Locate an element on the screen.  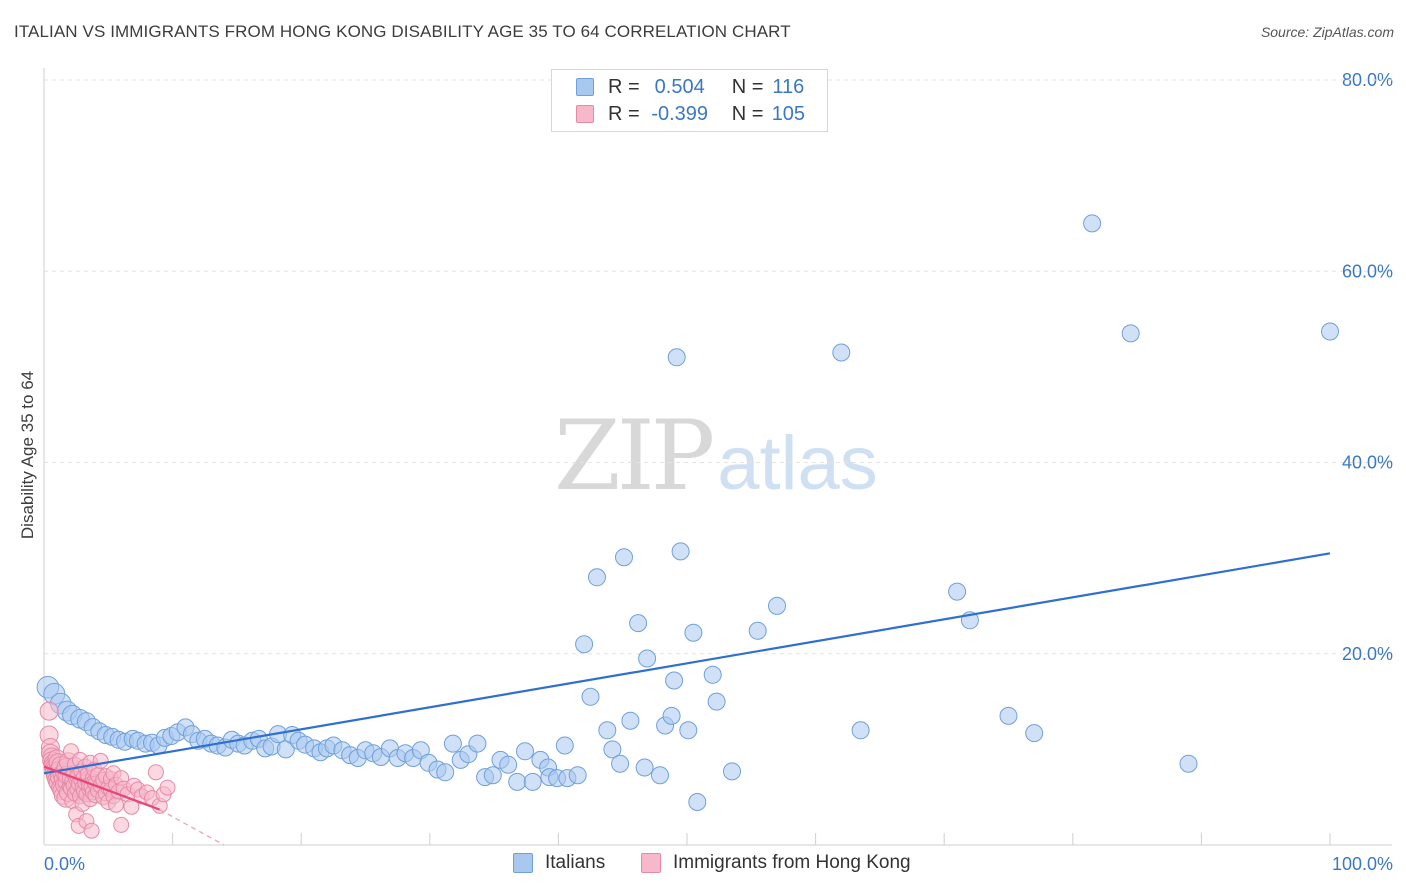
legend-swatch-italians is located at coordinates (585, 87).